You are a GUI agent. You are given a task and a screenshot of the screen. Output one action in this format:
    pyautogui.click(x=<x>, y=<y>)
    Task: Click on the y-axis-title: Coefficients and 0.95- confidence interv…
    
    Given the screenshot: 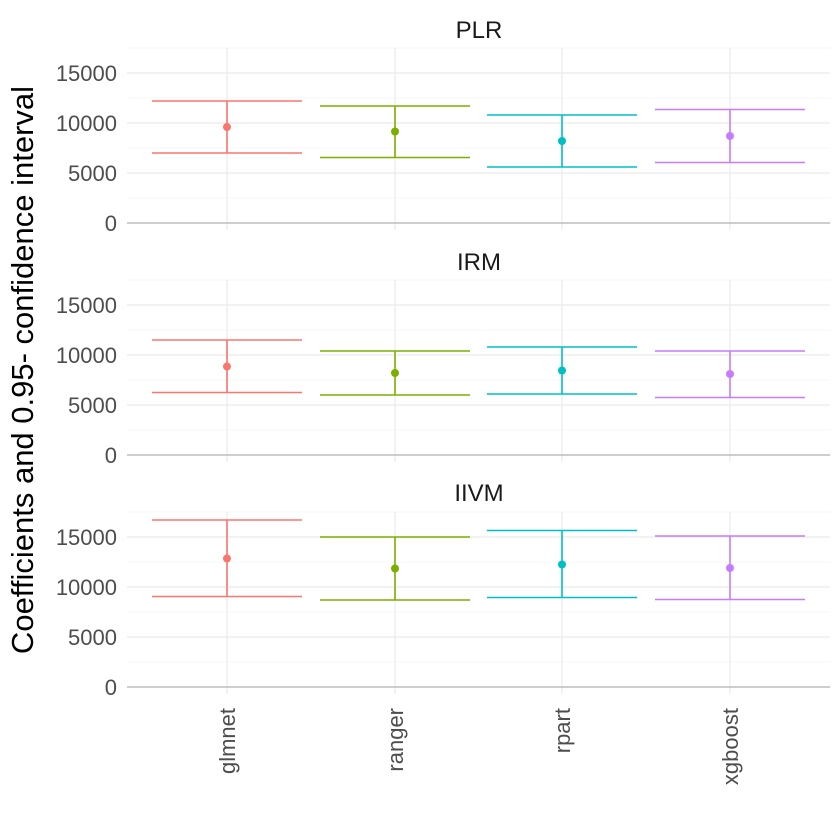 What is the action you would take?
    pyautogui.click(x=22, y=370)
    